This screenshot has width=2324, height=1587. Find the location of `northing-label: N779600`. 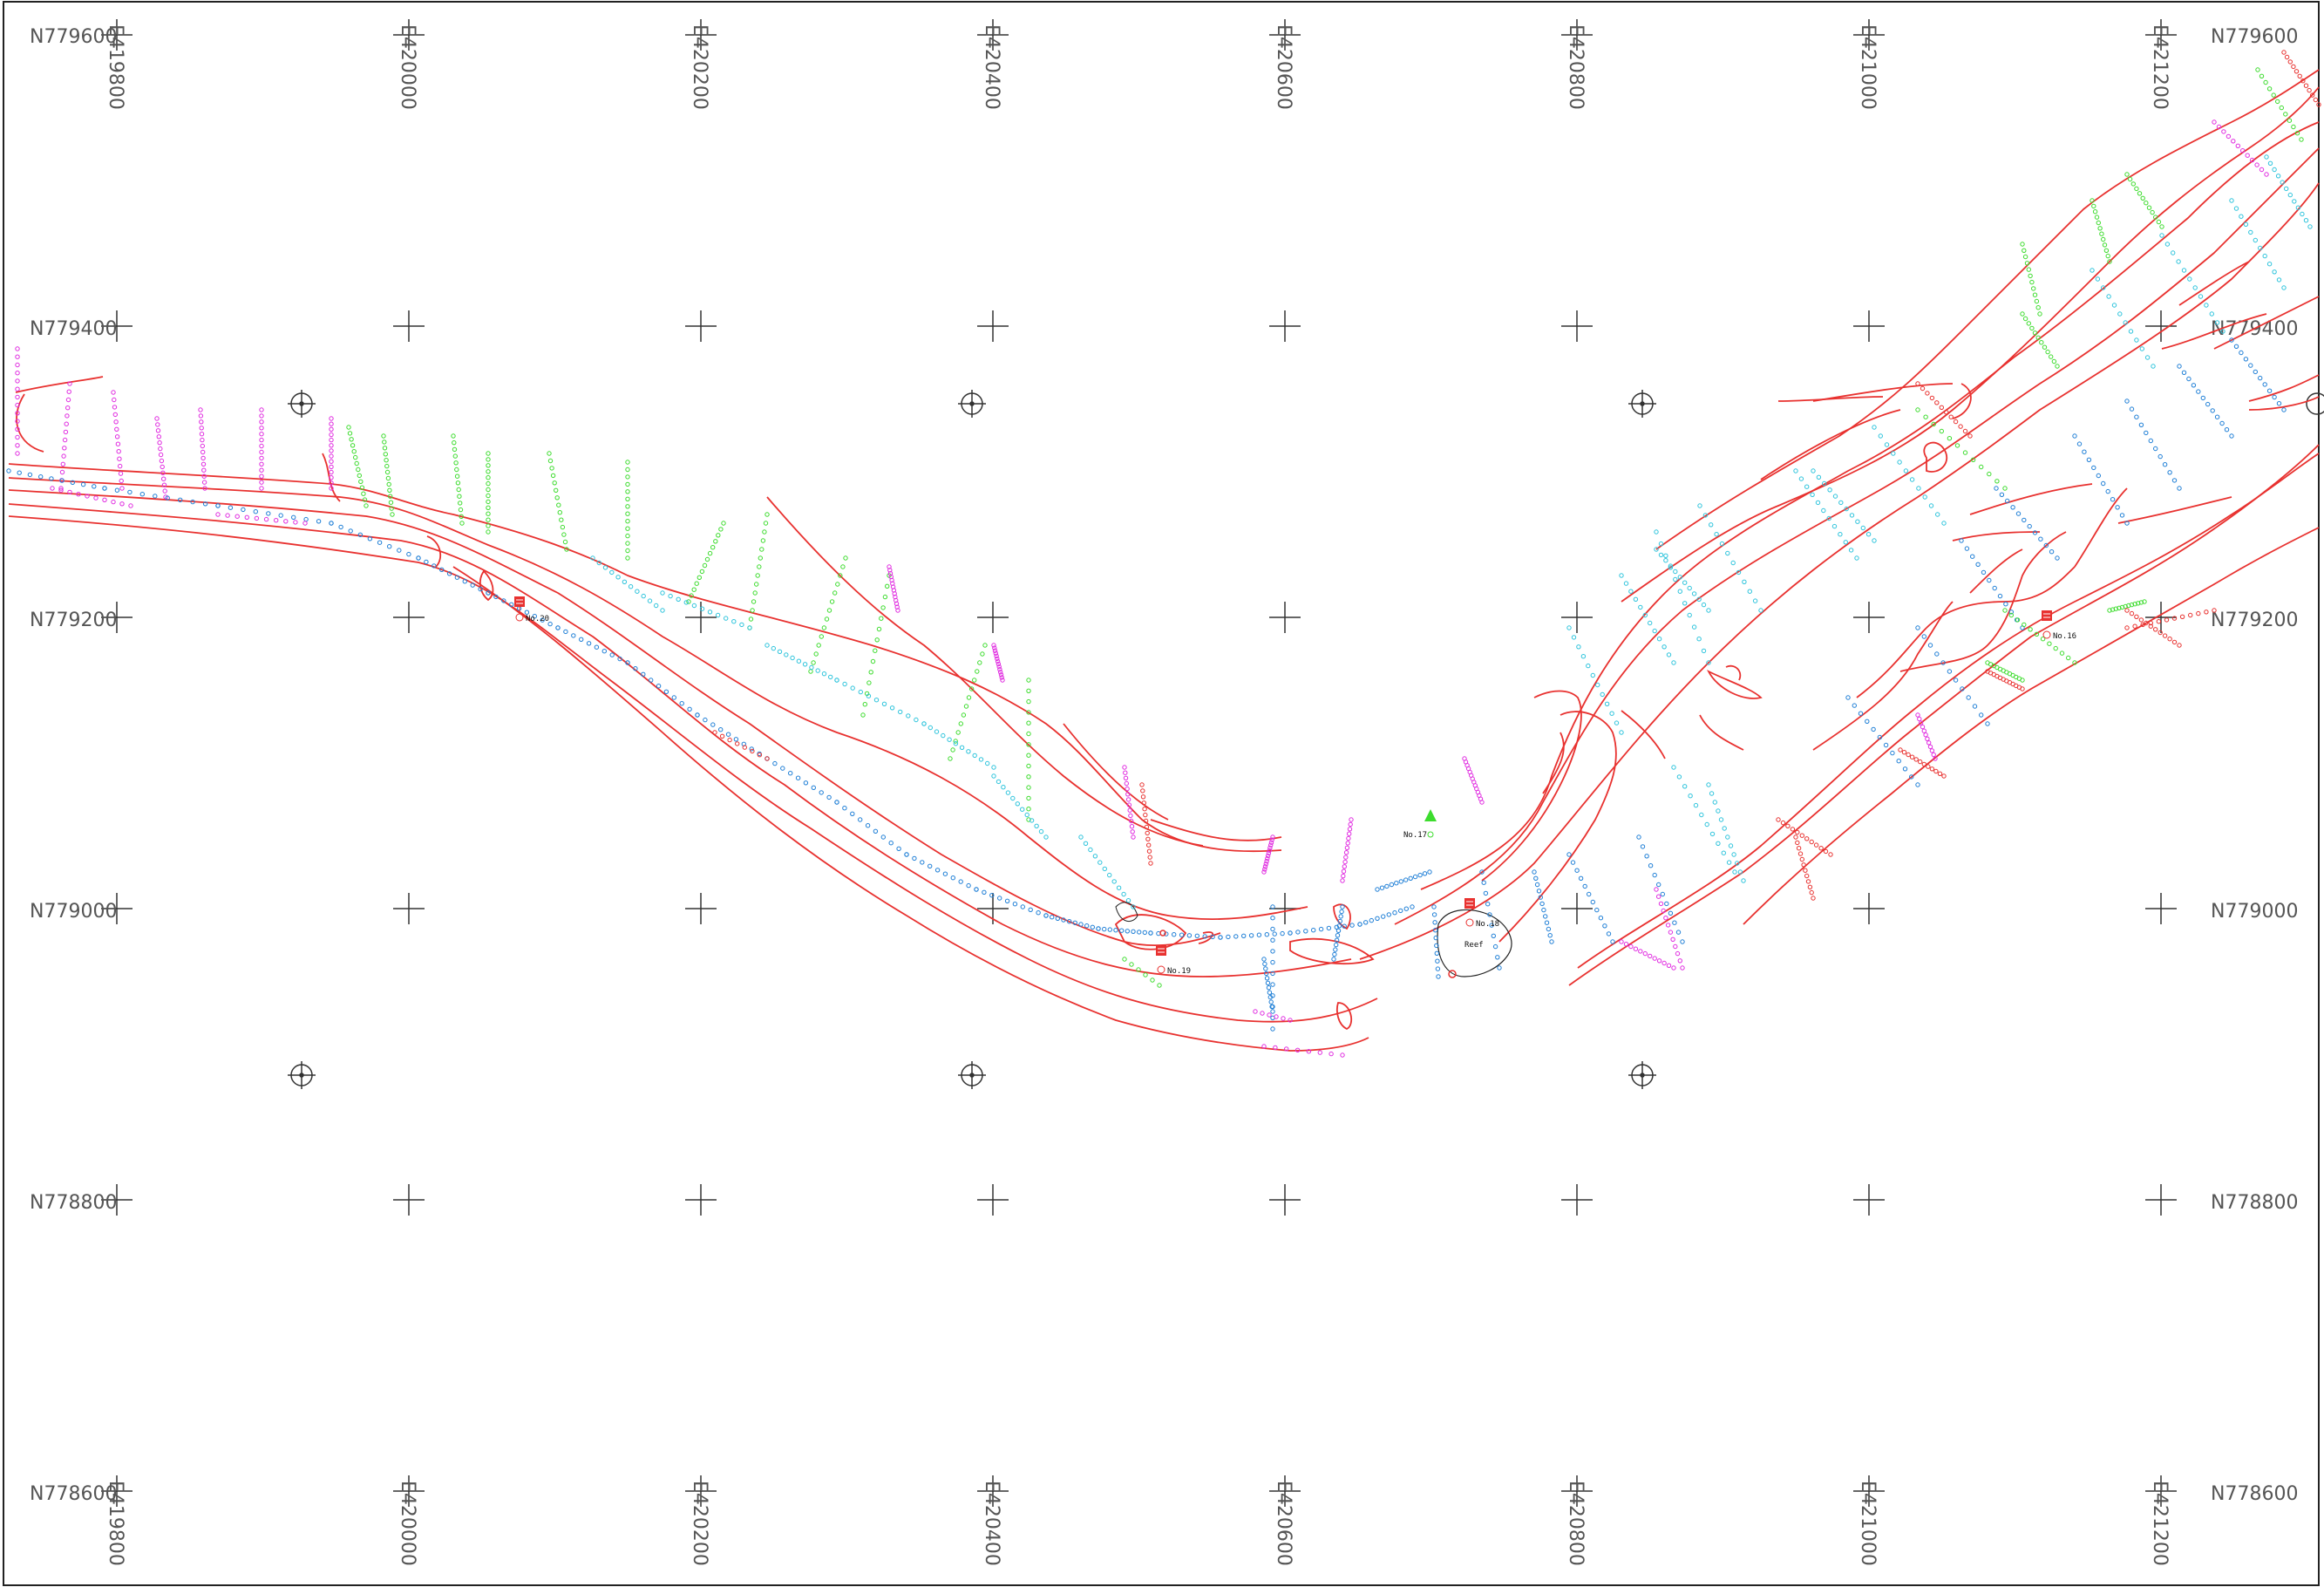

northing-label: N779600 is located at coordinates (73, 37).